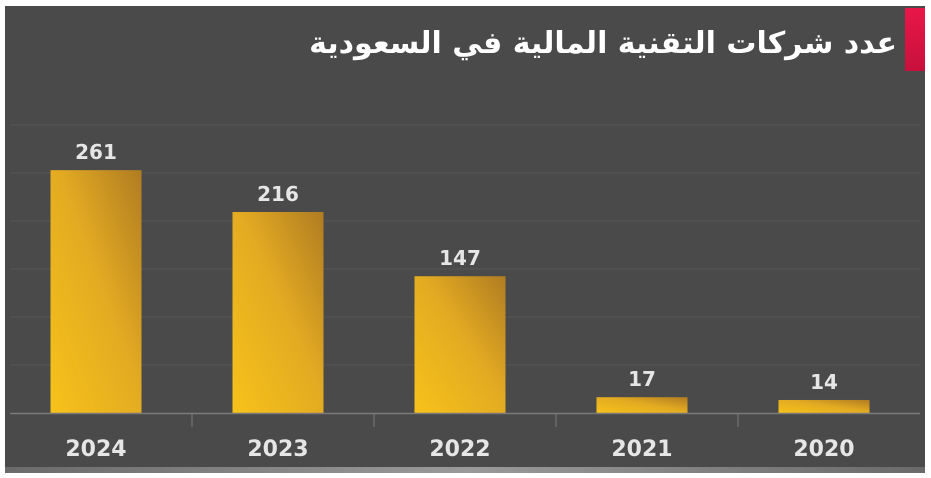 Image resolution: width=931 pixels, height=478 pixels. Describe the element at coordinates (278, 194) in the screenshot. I see `data-label-2023: 216` at that location.